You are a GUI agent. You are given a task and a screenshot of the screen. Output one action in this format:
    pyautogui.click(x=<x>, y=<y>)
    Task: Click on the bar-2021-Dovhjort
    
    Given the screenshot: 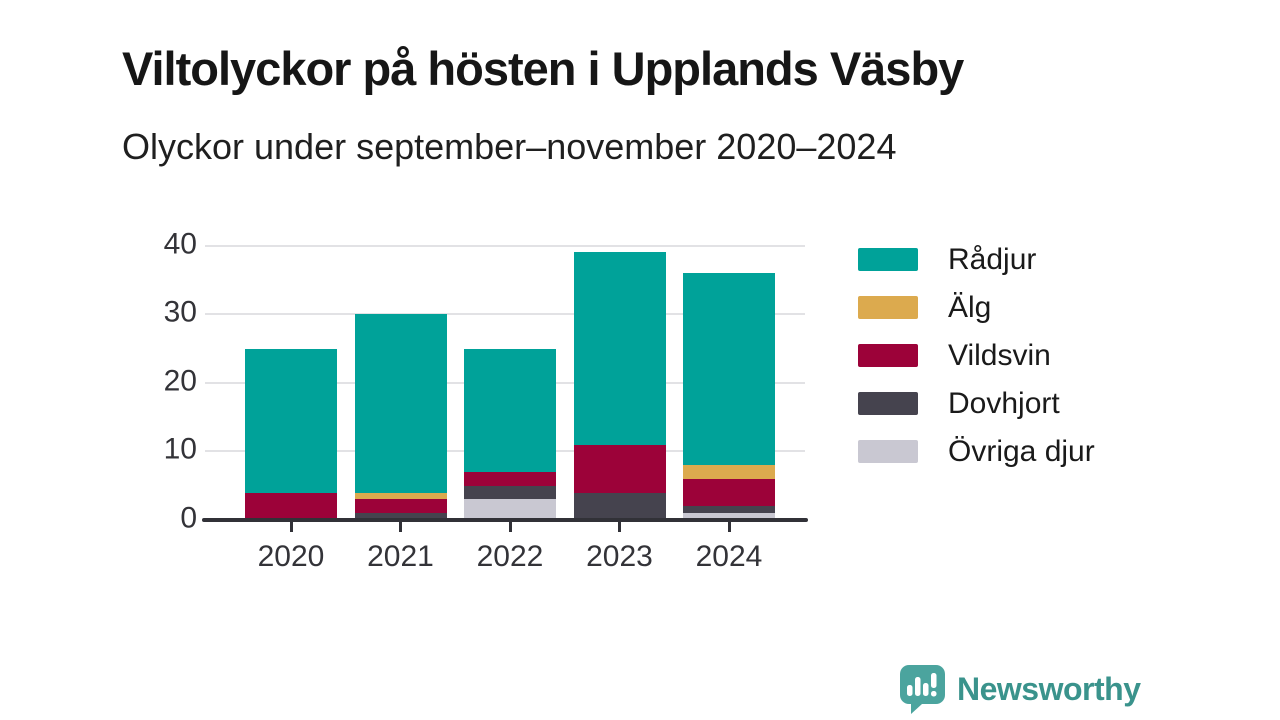 What is the action you would take?
    pyautogui.click(x=400, y=516)
    